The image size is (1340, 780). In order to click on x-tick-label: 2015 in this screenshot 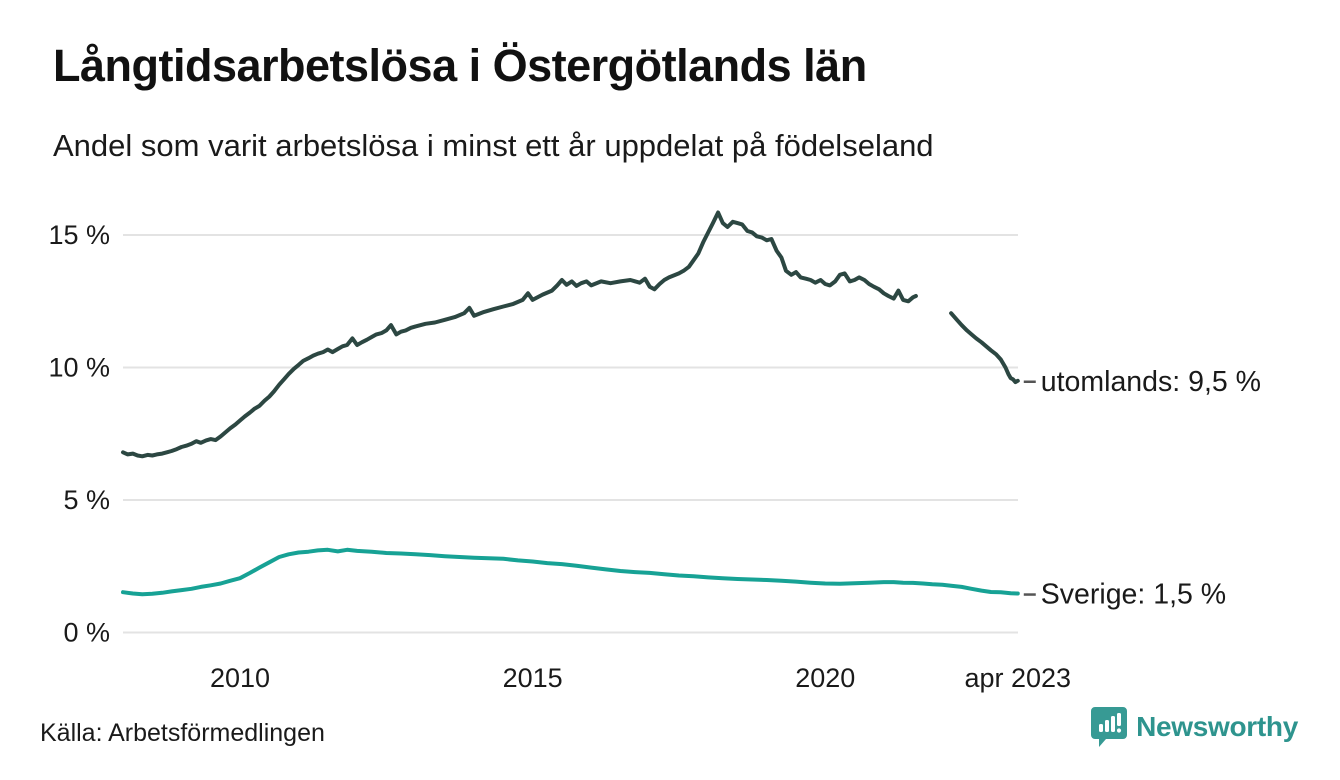, I will do `click(533, 678)`.